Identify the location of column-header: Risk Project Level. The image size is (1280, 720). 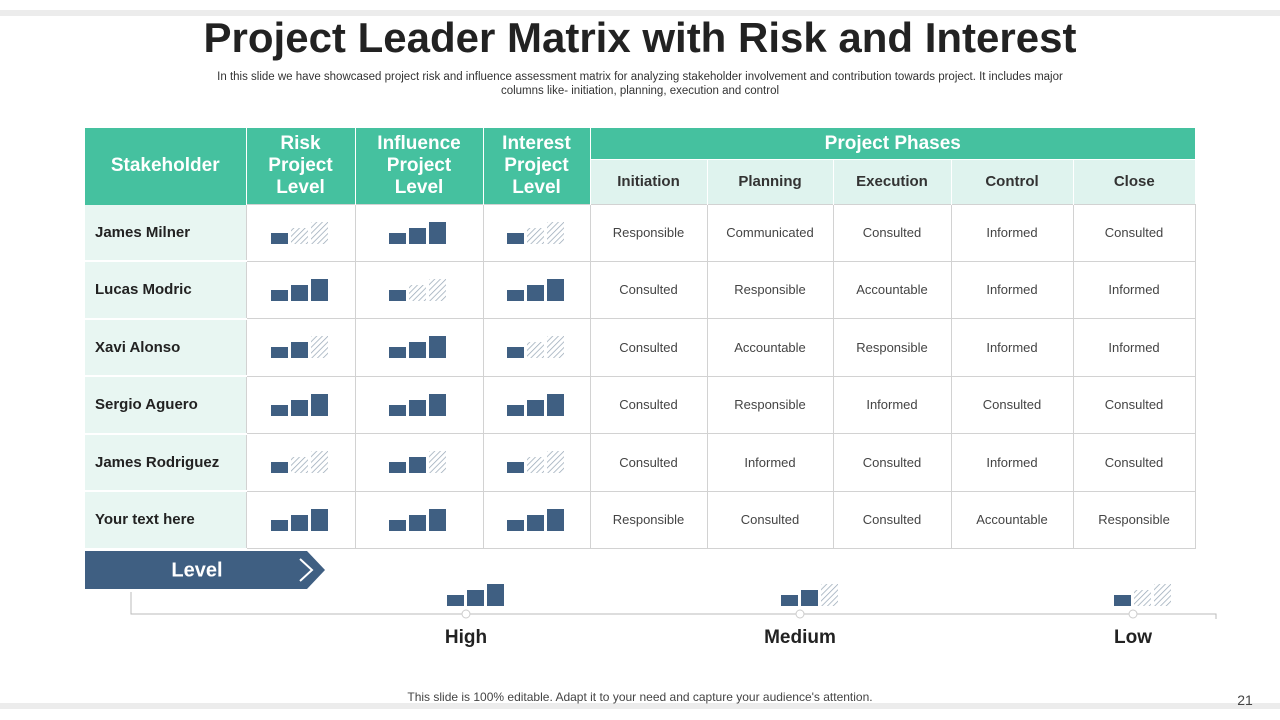
(300, 166).